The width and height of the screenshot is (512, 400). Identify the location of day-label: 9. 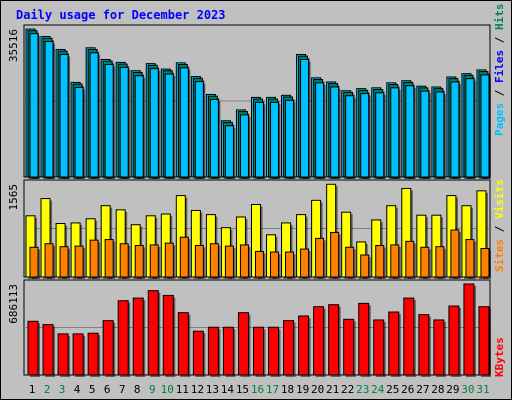
(152, 389).